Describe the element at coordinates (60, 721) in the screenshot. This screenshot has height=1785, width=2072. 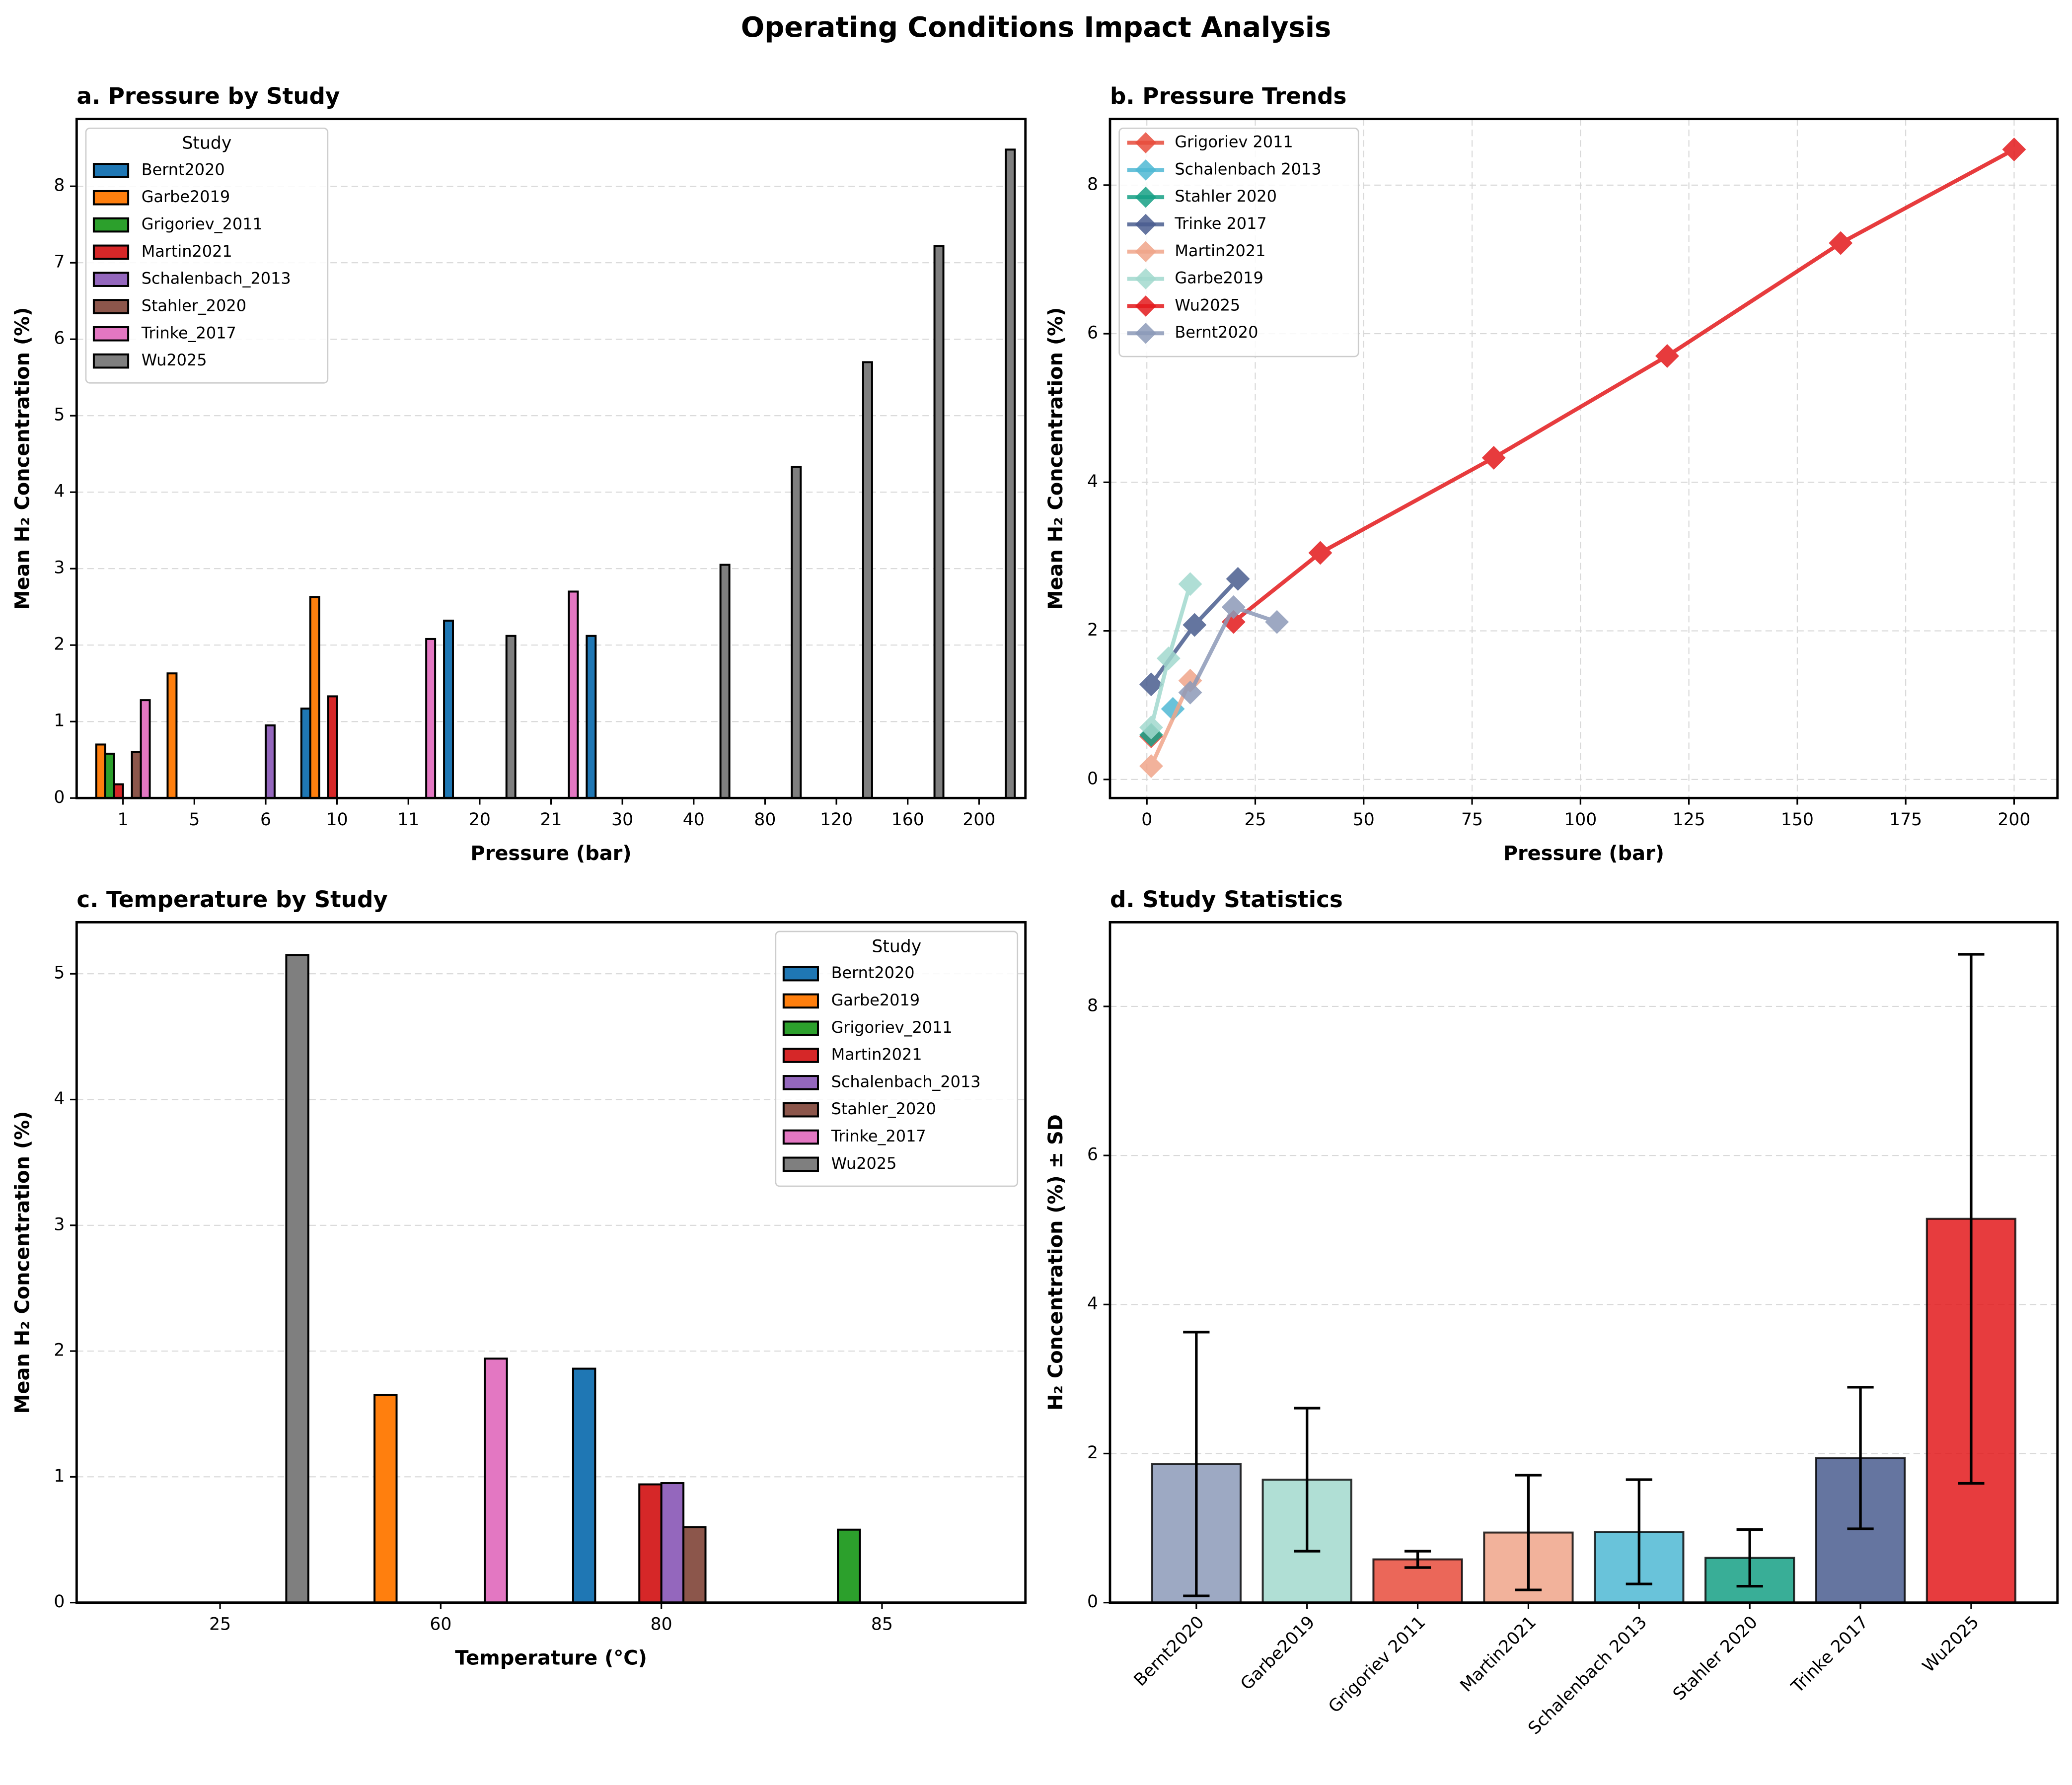
I see `y-tick-label: 1` at that location.